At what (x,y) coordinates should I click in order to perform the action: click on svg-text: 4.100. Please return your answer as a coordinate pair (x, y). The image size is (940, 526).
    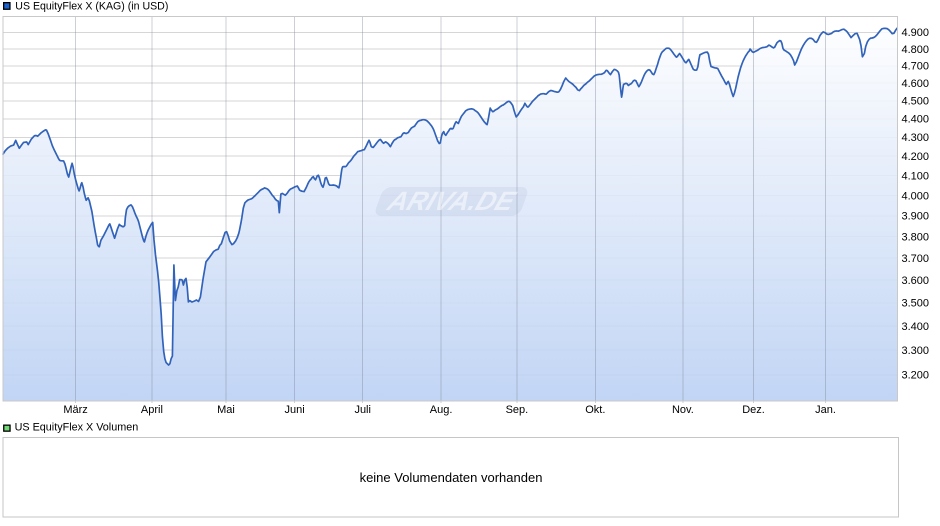
    Looking at the image, I should click on (916, 177).